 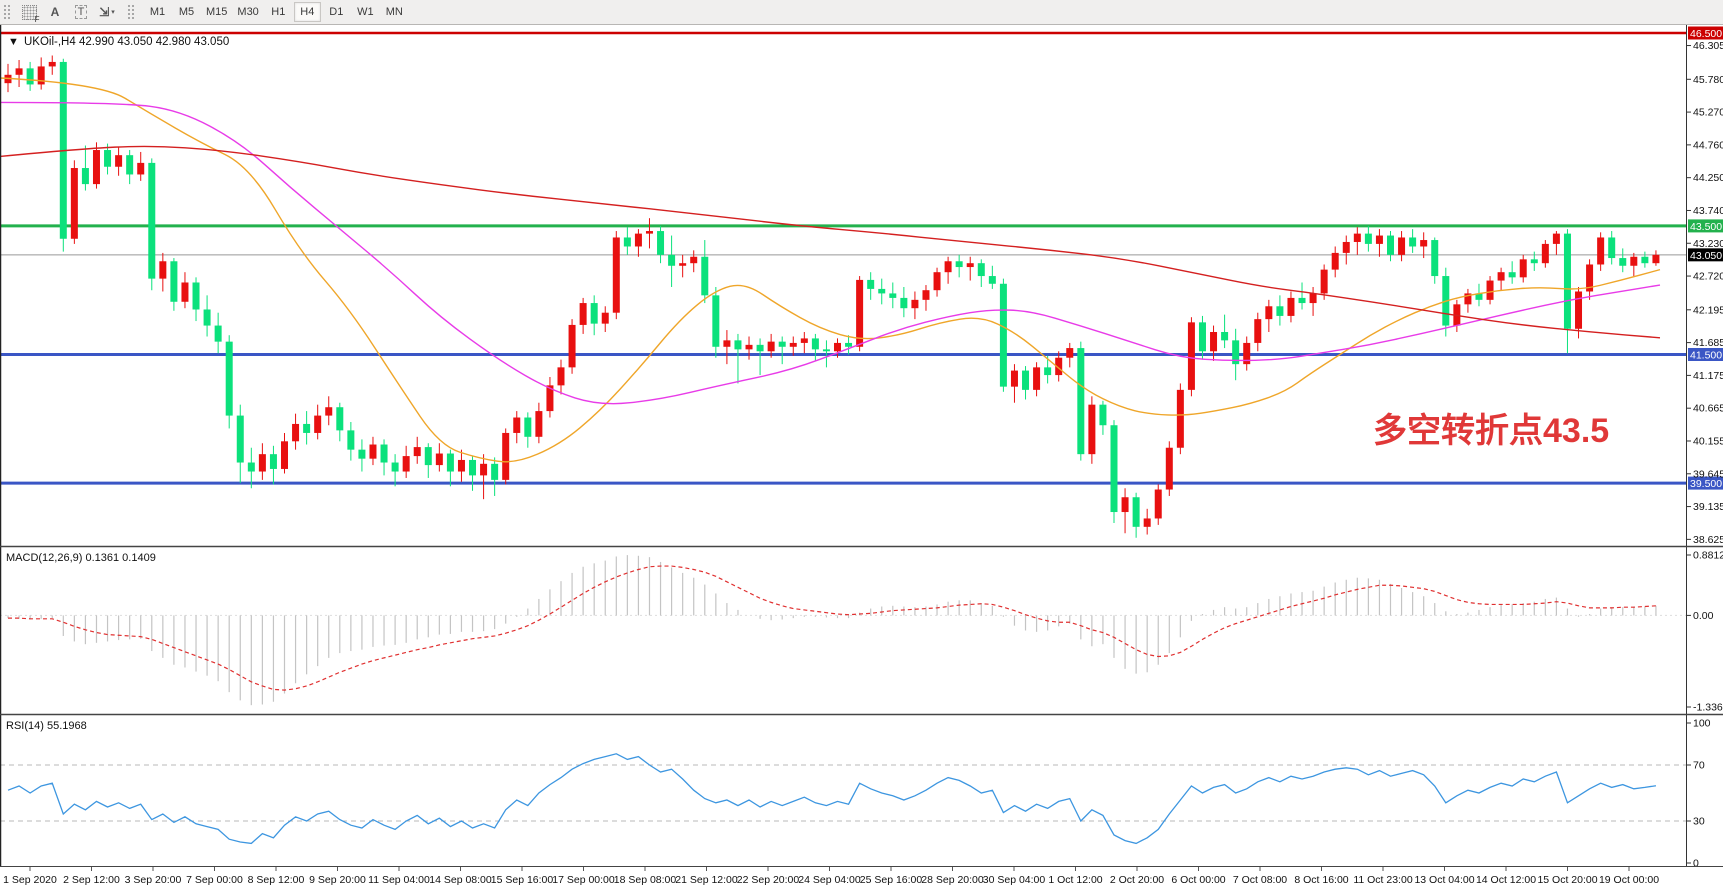 I want to click on indicators-grid-icon: F, so click(x=29, y=13).